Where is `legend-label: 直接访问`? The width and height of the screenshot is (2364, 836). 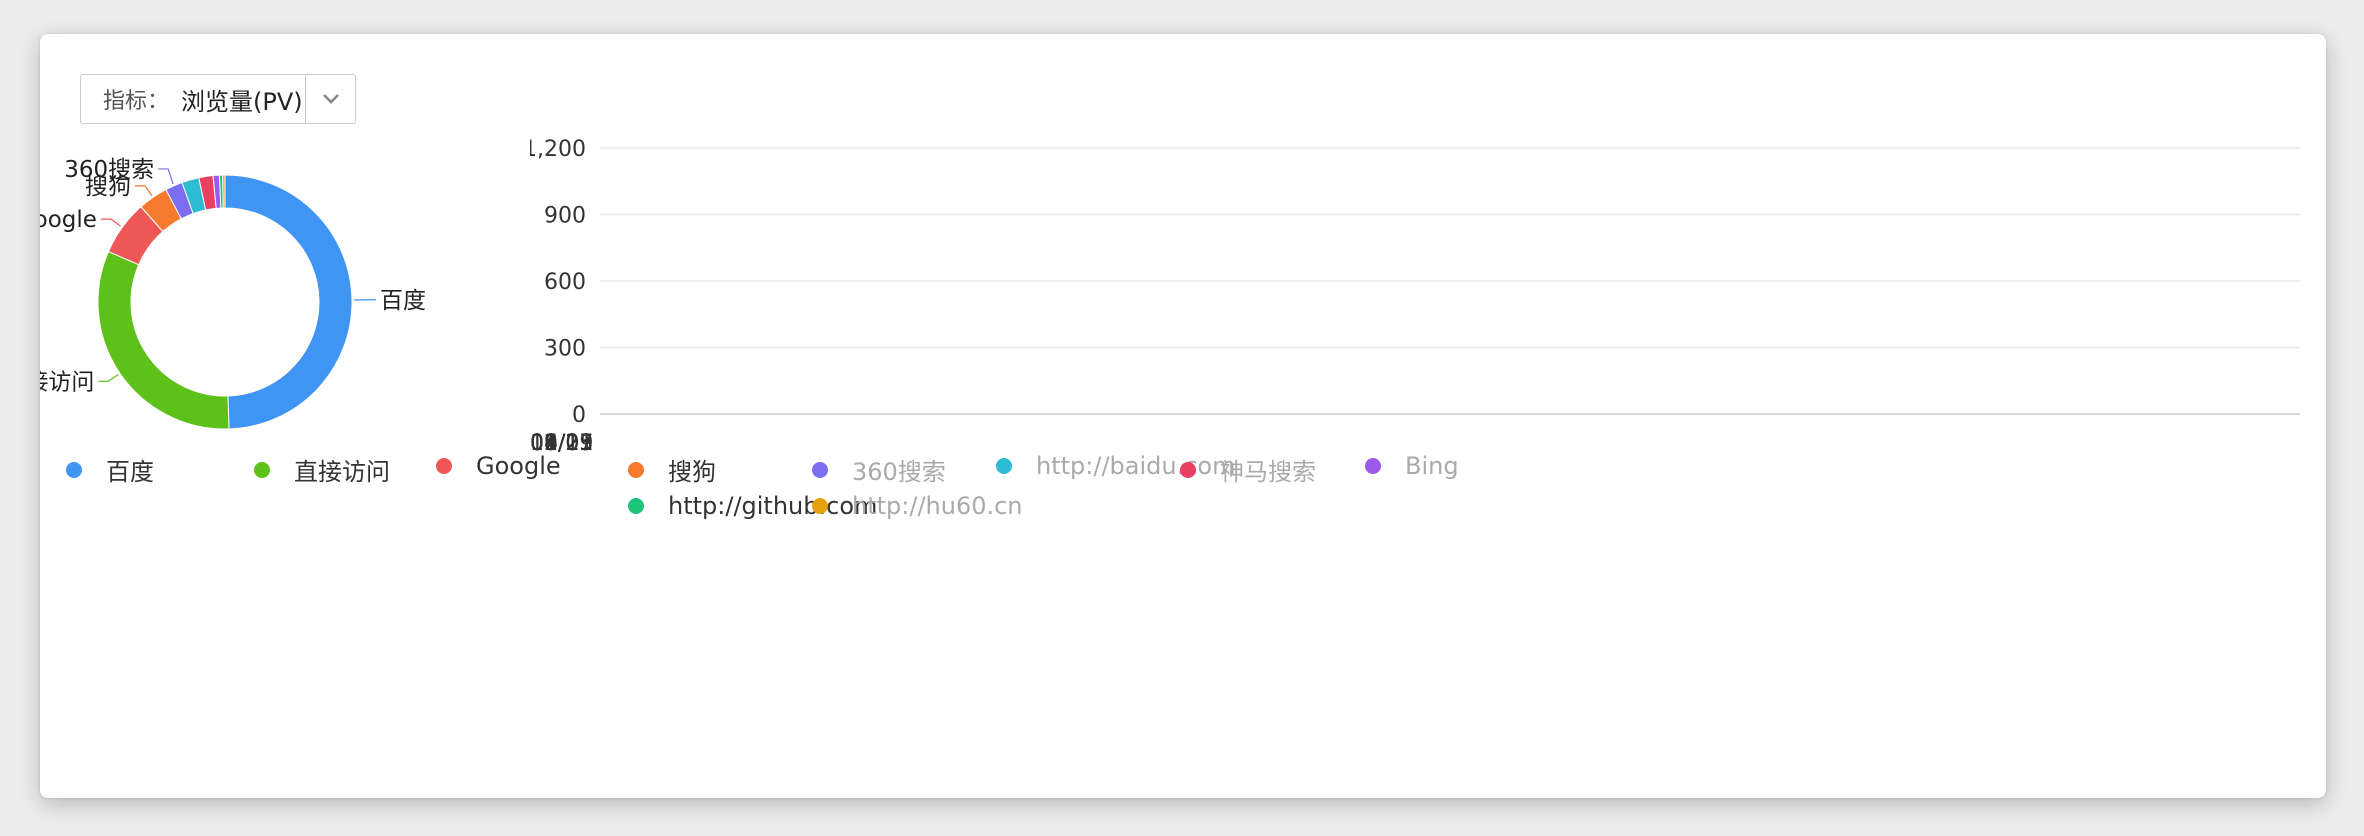 legend-label: 直接访问 is located at coordinates (342, 472).